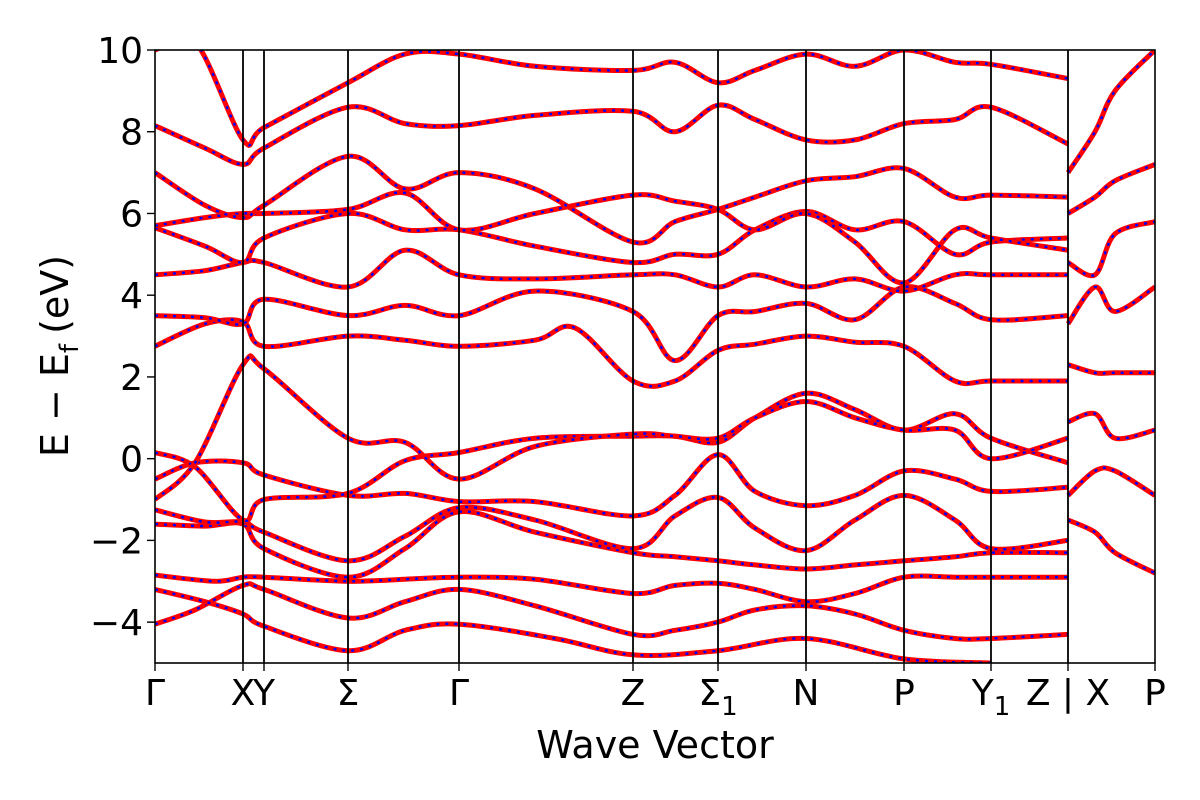 The image size is (1200, 800). Describe the element at coordinates (70, 348) in the screenshot. I see `y-axis-label-subscript: f` at that location.